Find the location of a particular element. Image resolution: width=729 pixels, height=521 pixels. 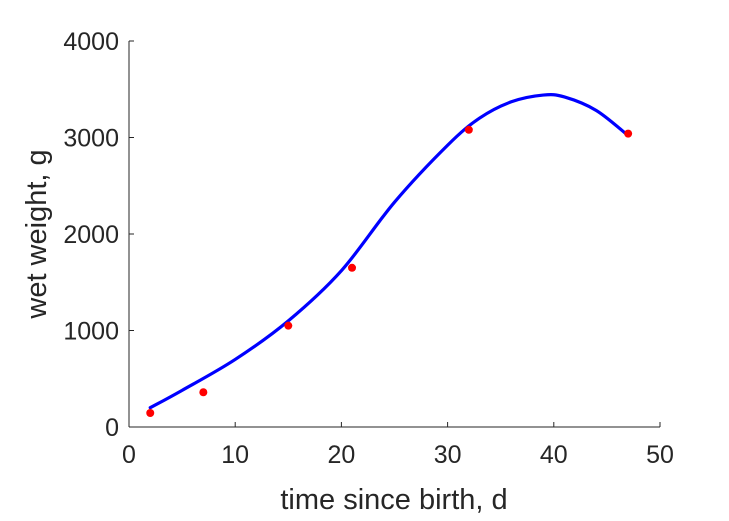

x-tick-label: 50 is located at coordinates (660, 455).